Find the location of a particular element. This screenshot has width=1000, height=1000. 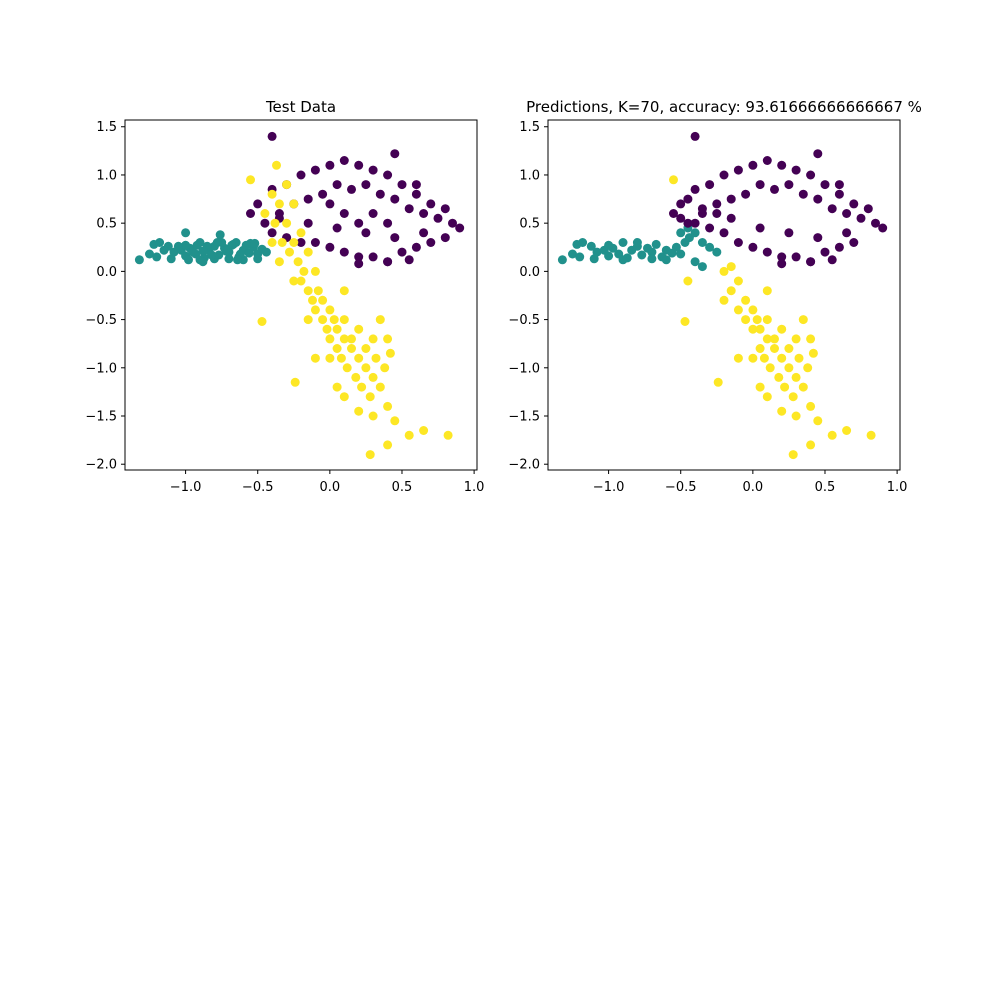

x-tick-label: 1.0 is located at coordinates (897, 487).